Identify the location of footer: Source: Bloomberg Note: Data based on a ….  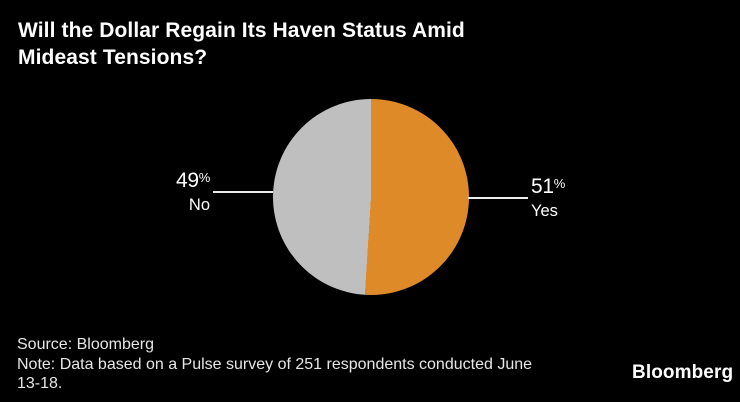
(274, 364).